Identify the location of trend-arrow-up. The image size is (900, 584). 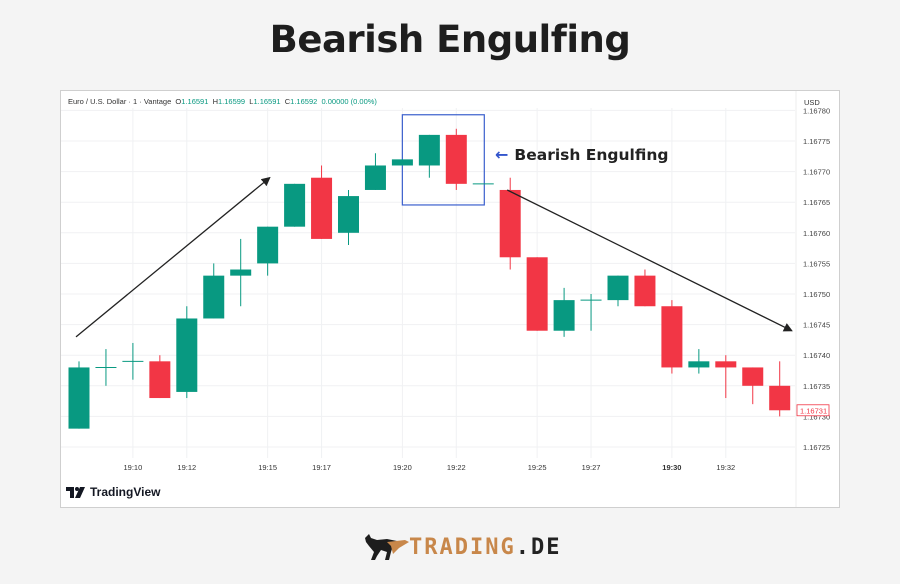
(173, 257).